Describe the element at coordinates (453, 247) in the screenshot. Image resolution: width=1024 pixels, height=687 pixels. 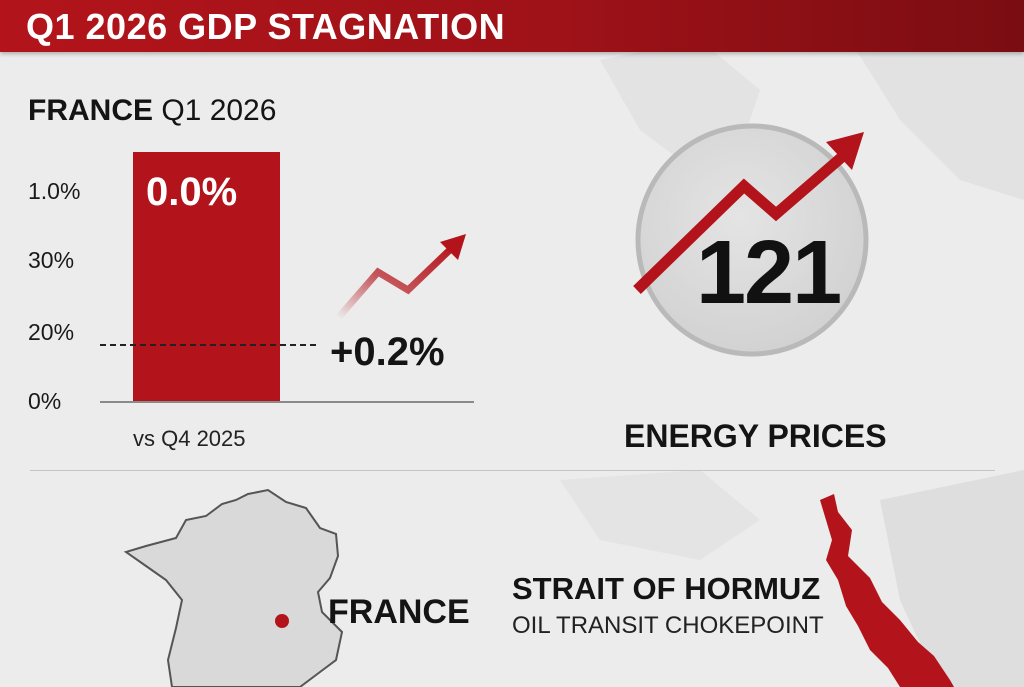
I see `trend-arrowhead-small` at that location.